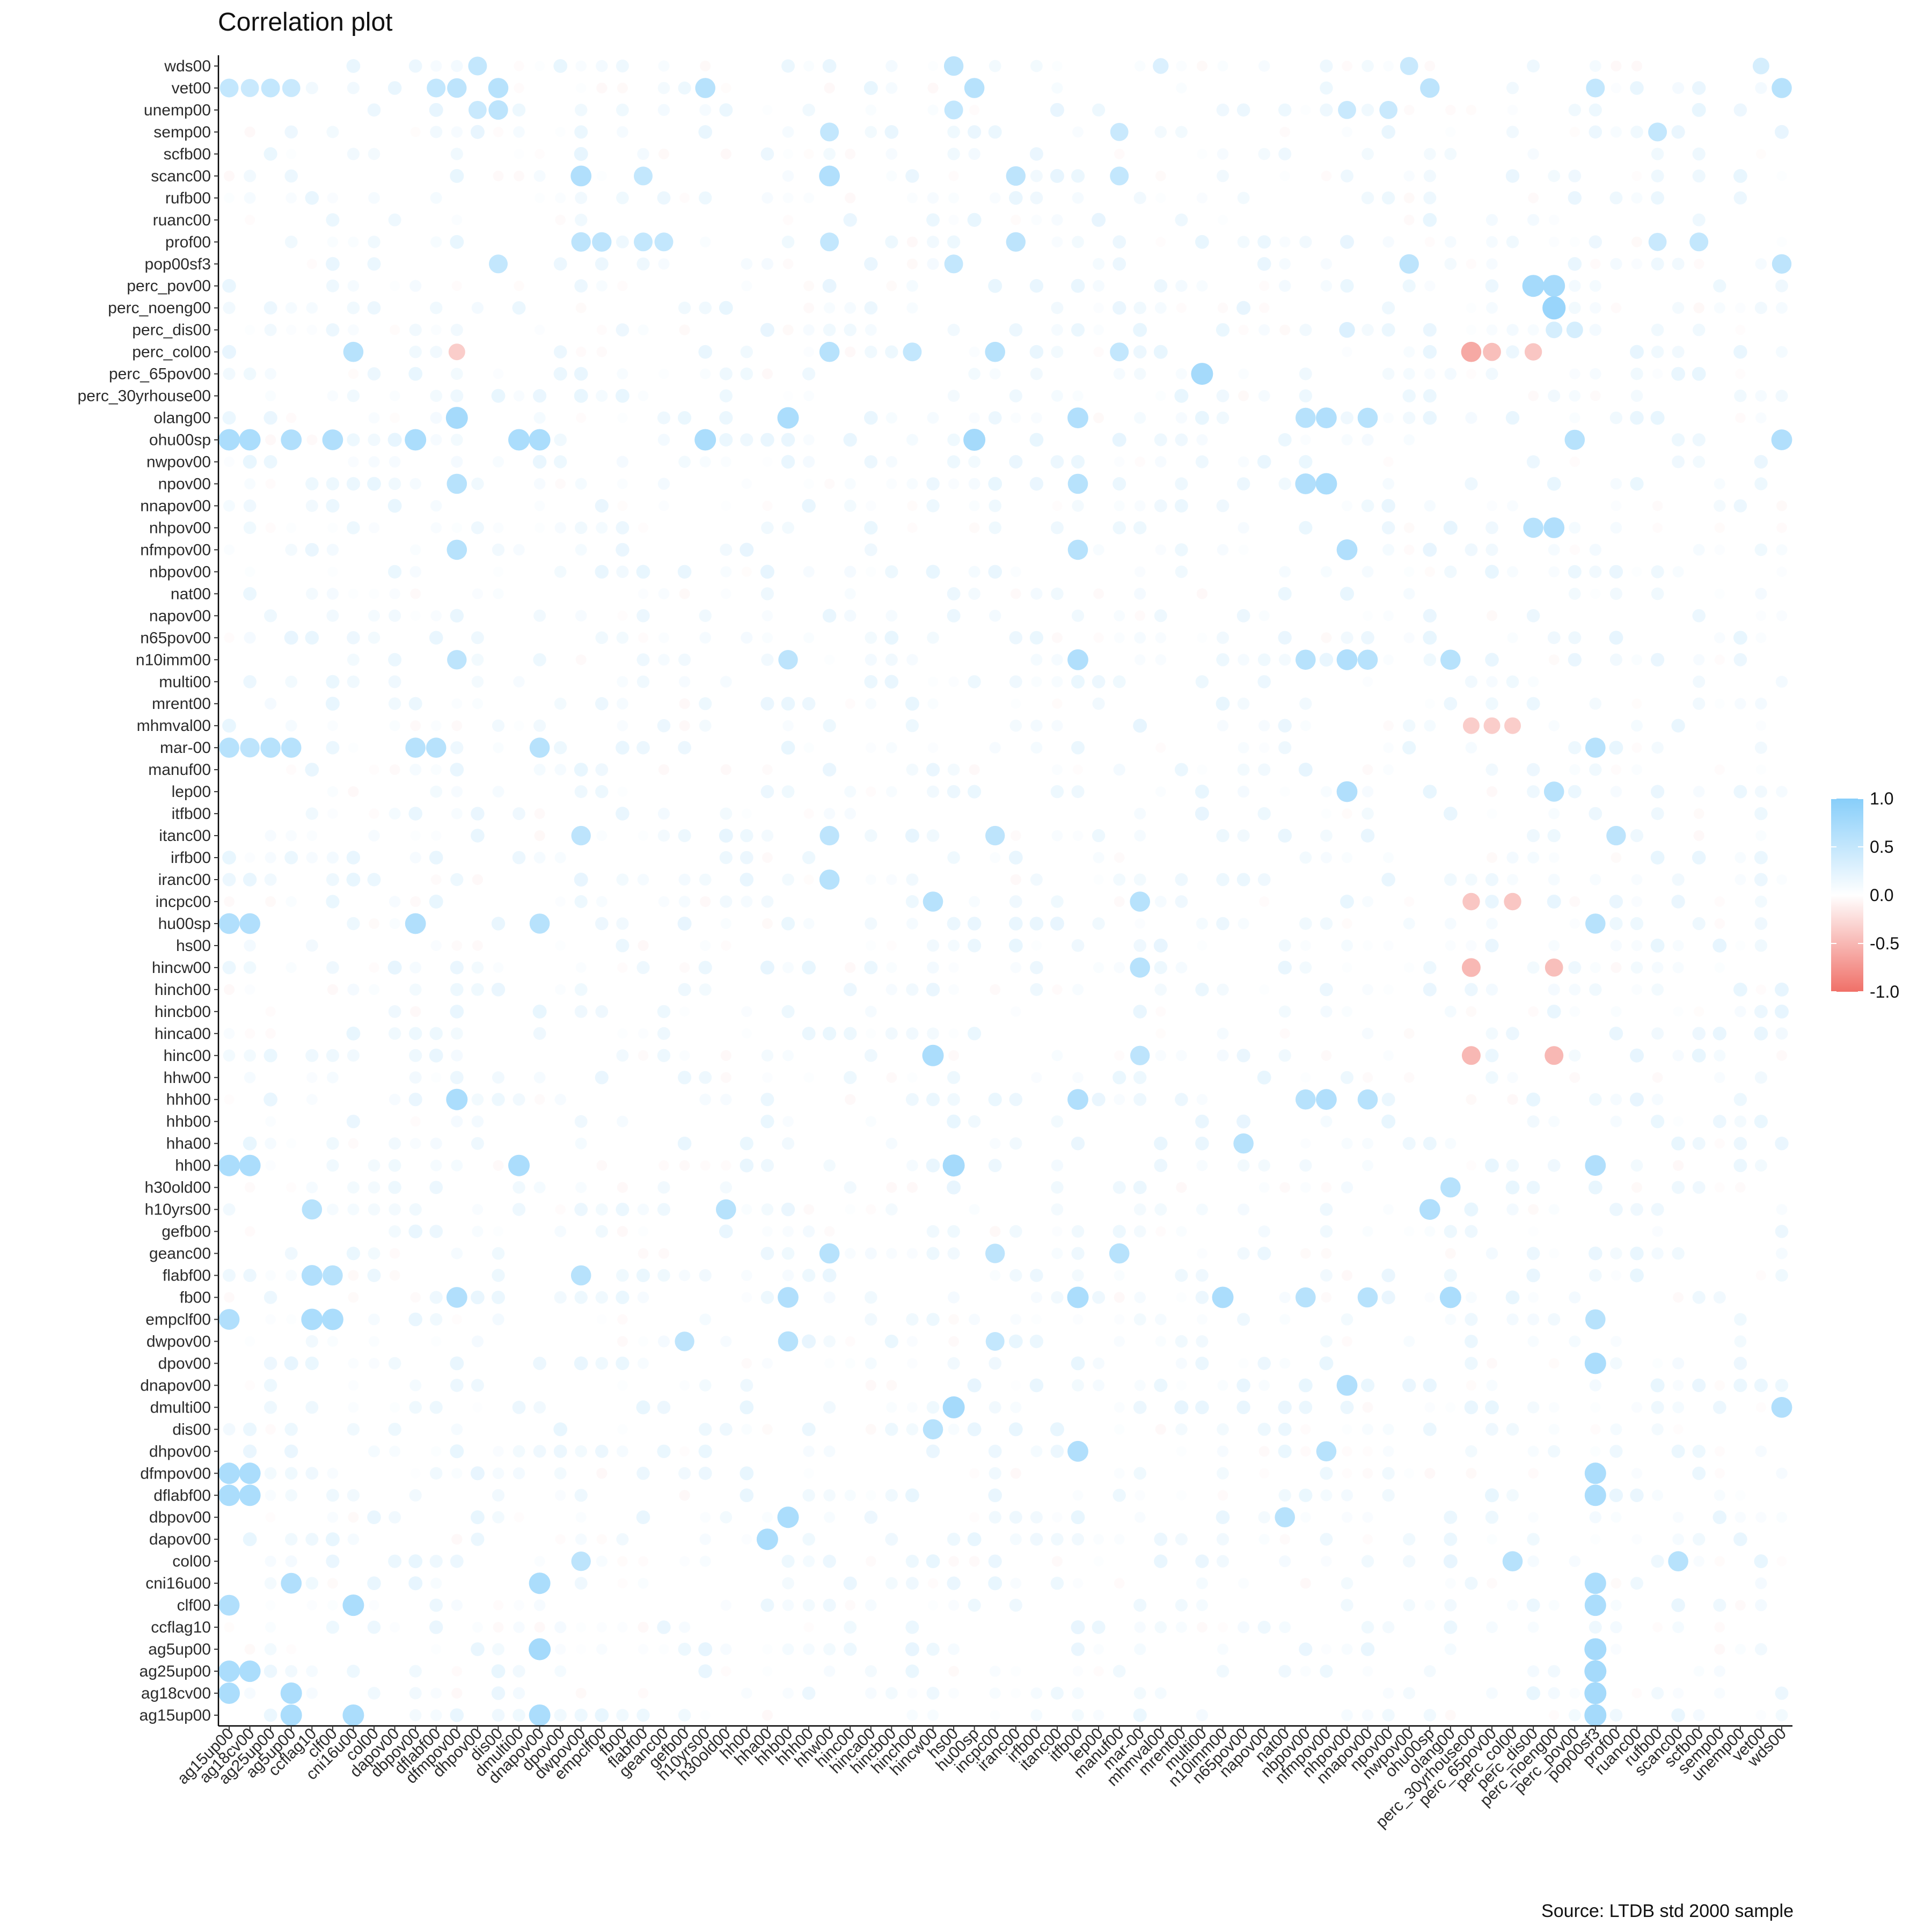 This screenshot has width=1932, height=1932. Describe the element at coordinates (1243, 880) in the screenshot. I see `bubble-iranc00-n65pov00` at that location.